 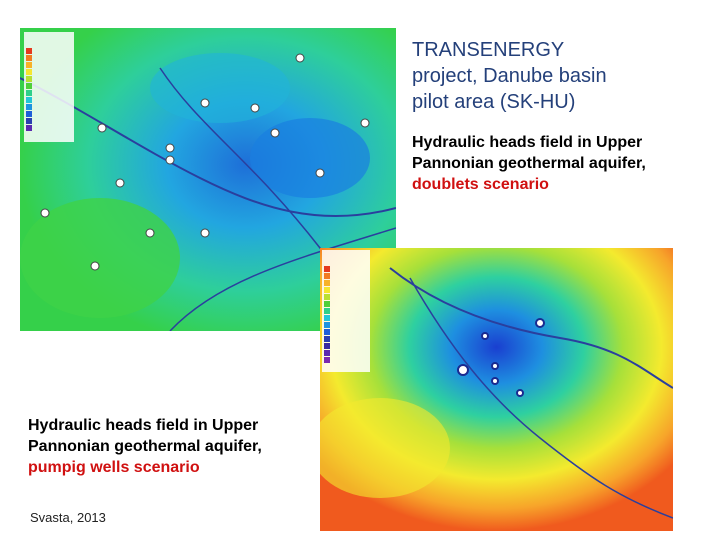 I want to click on title-line: pilot area (SK-HU), so click(x=494, y=102).